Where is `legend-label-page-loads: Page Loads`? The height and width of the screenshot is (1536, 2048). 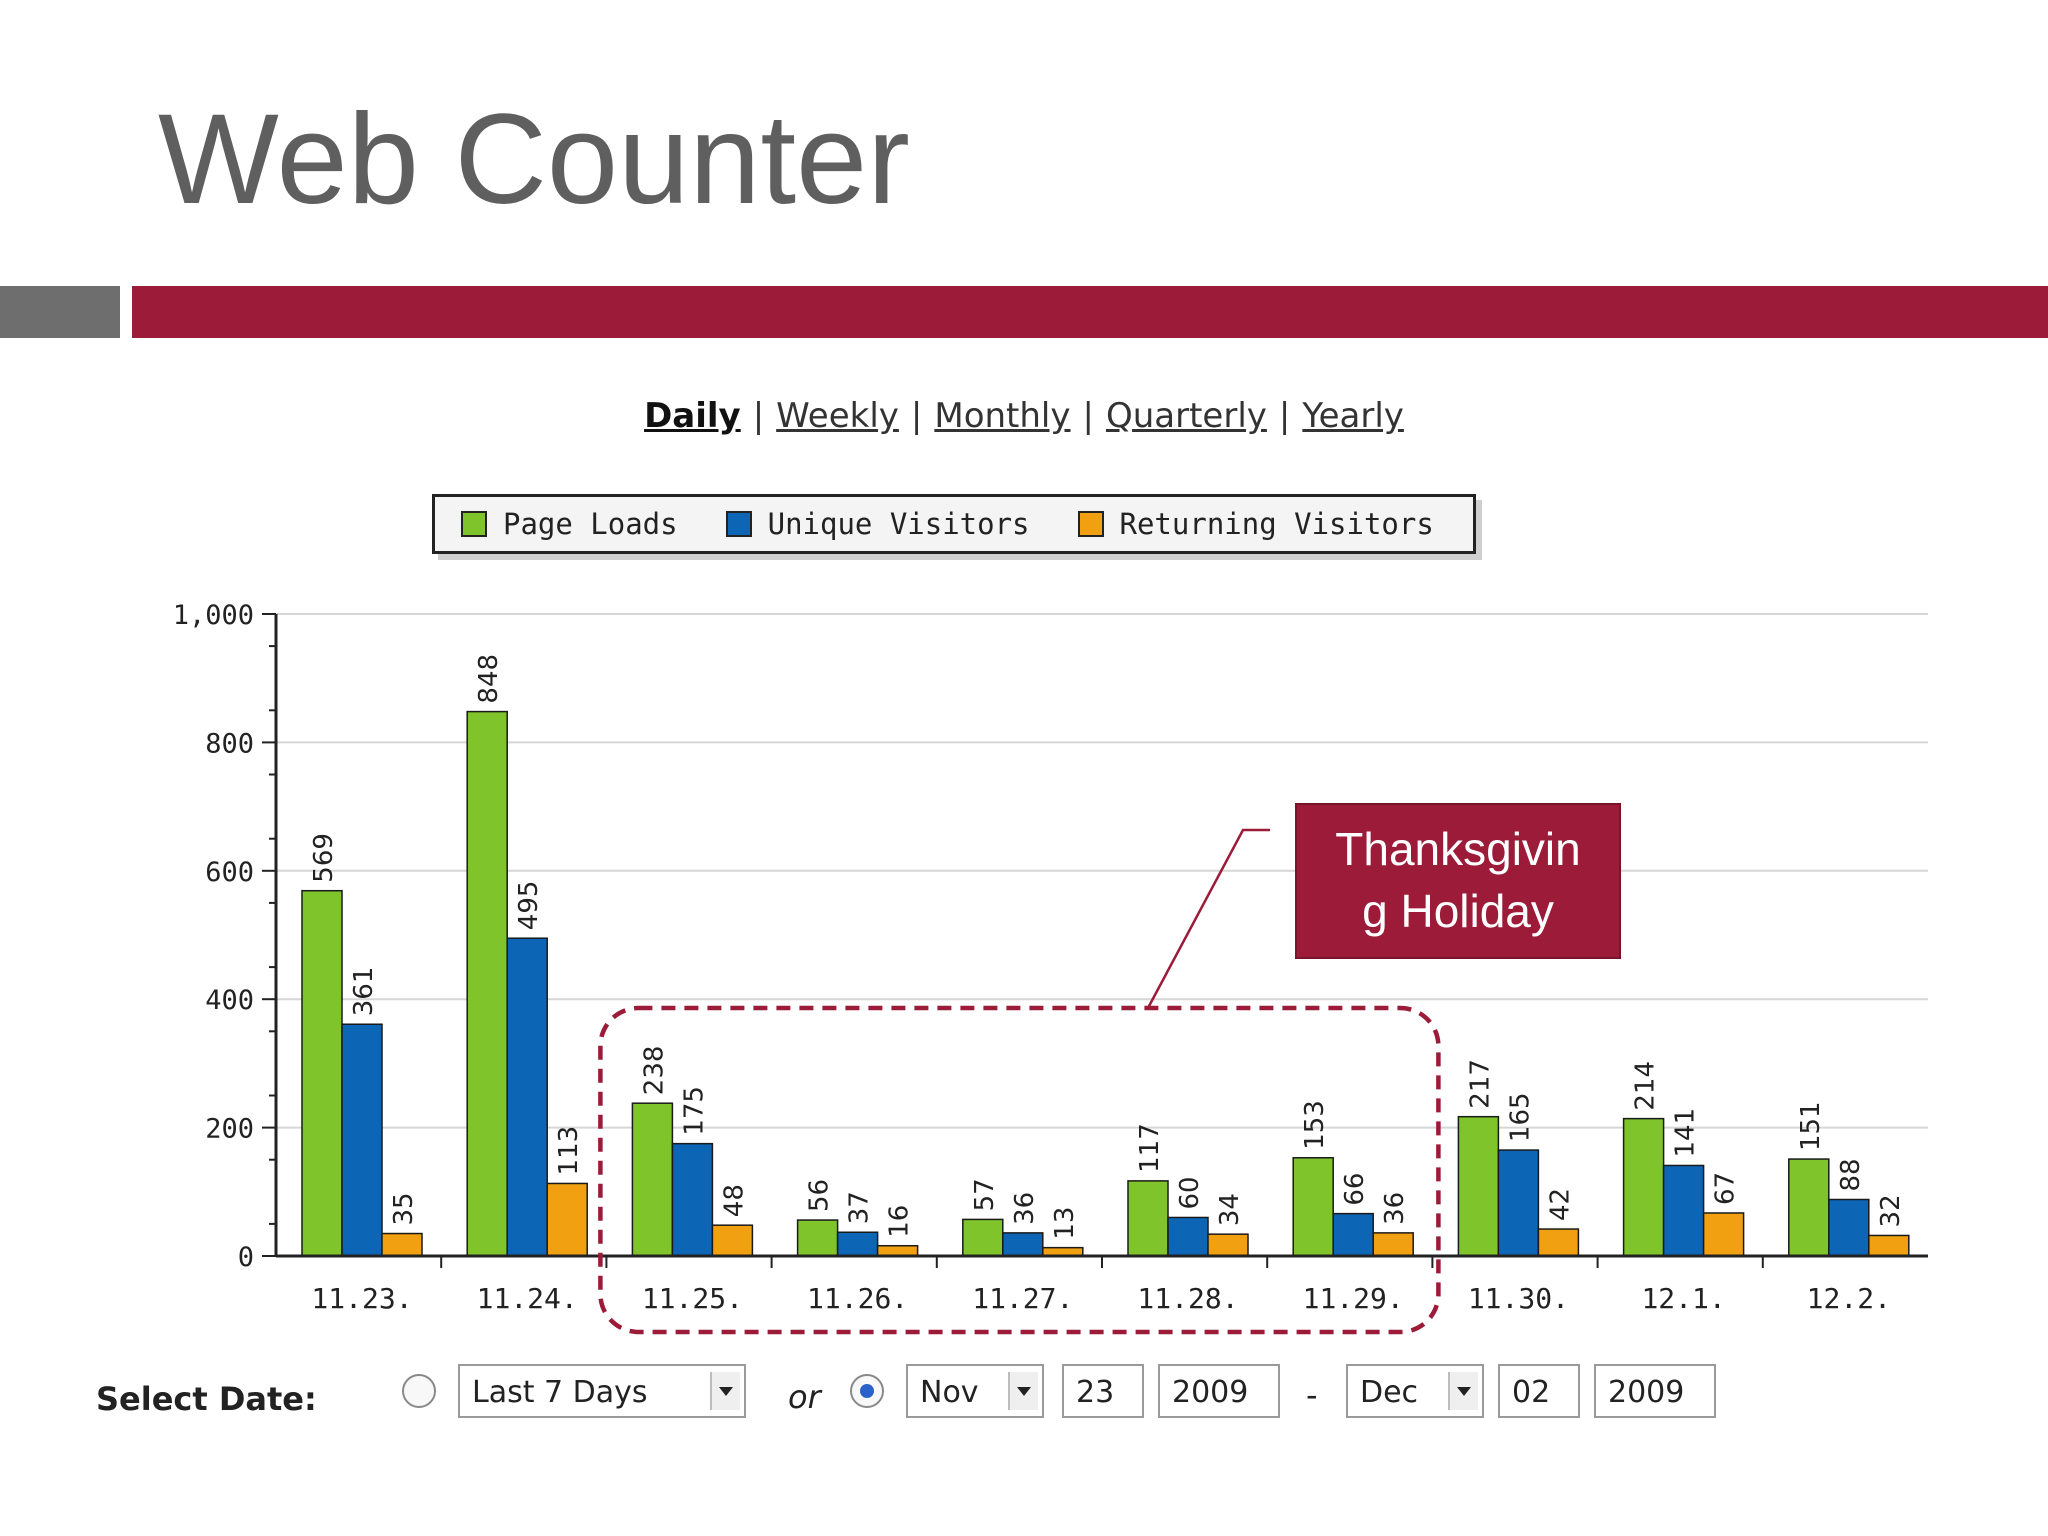 legend-label-page-loads: Page Loads is located at coordinates (590, 524).